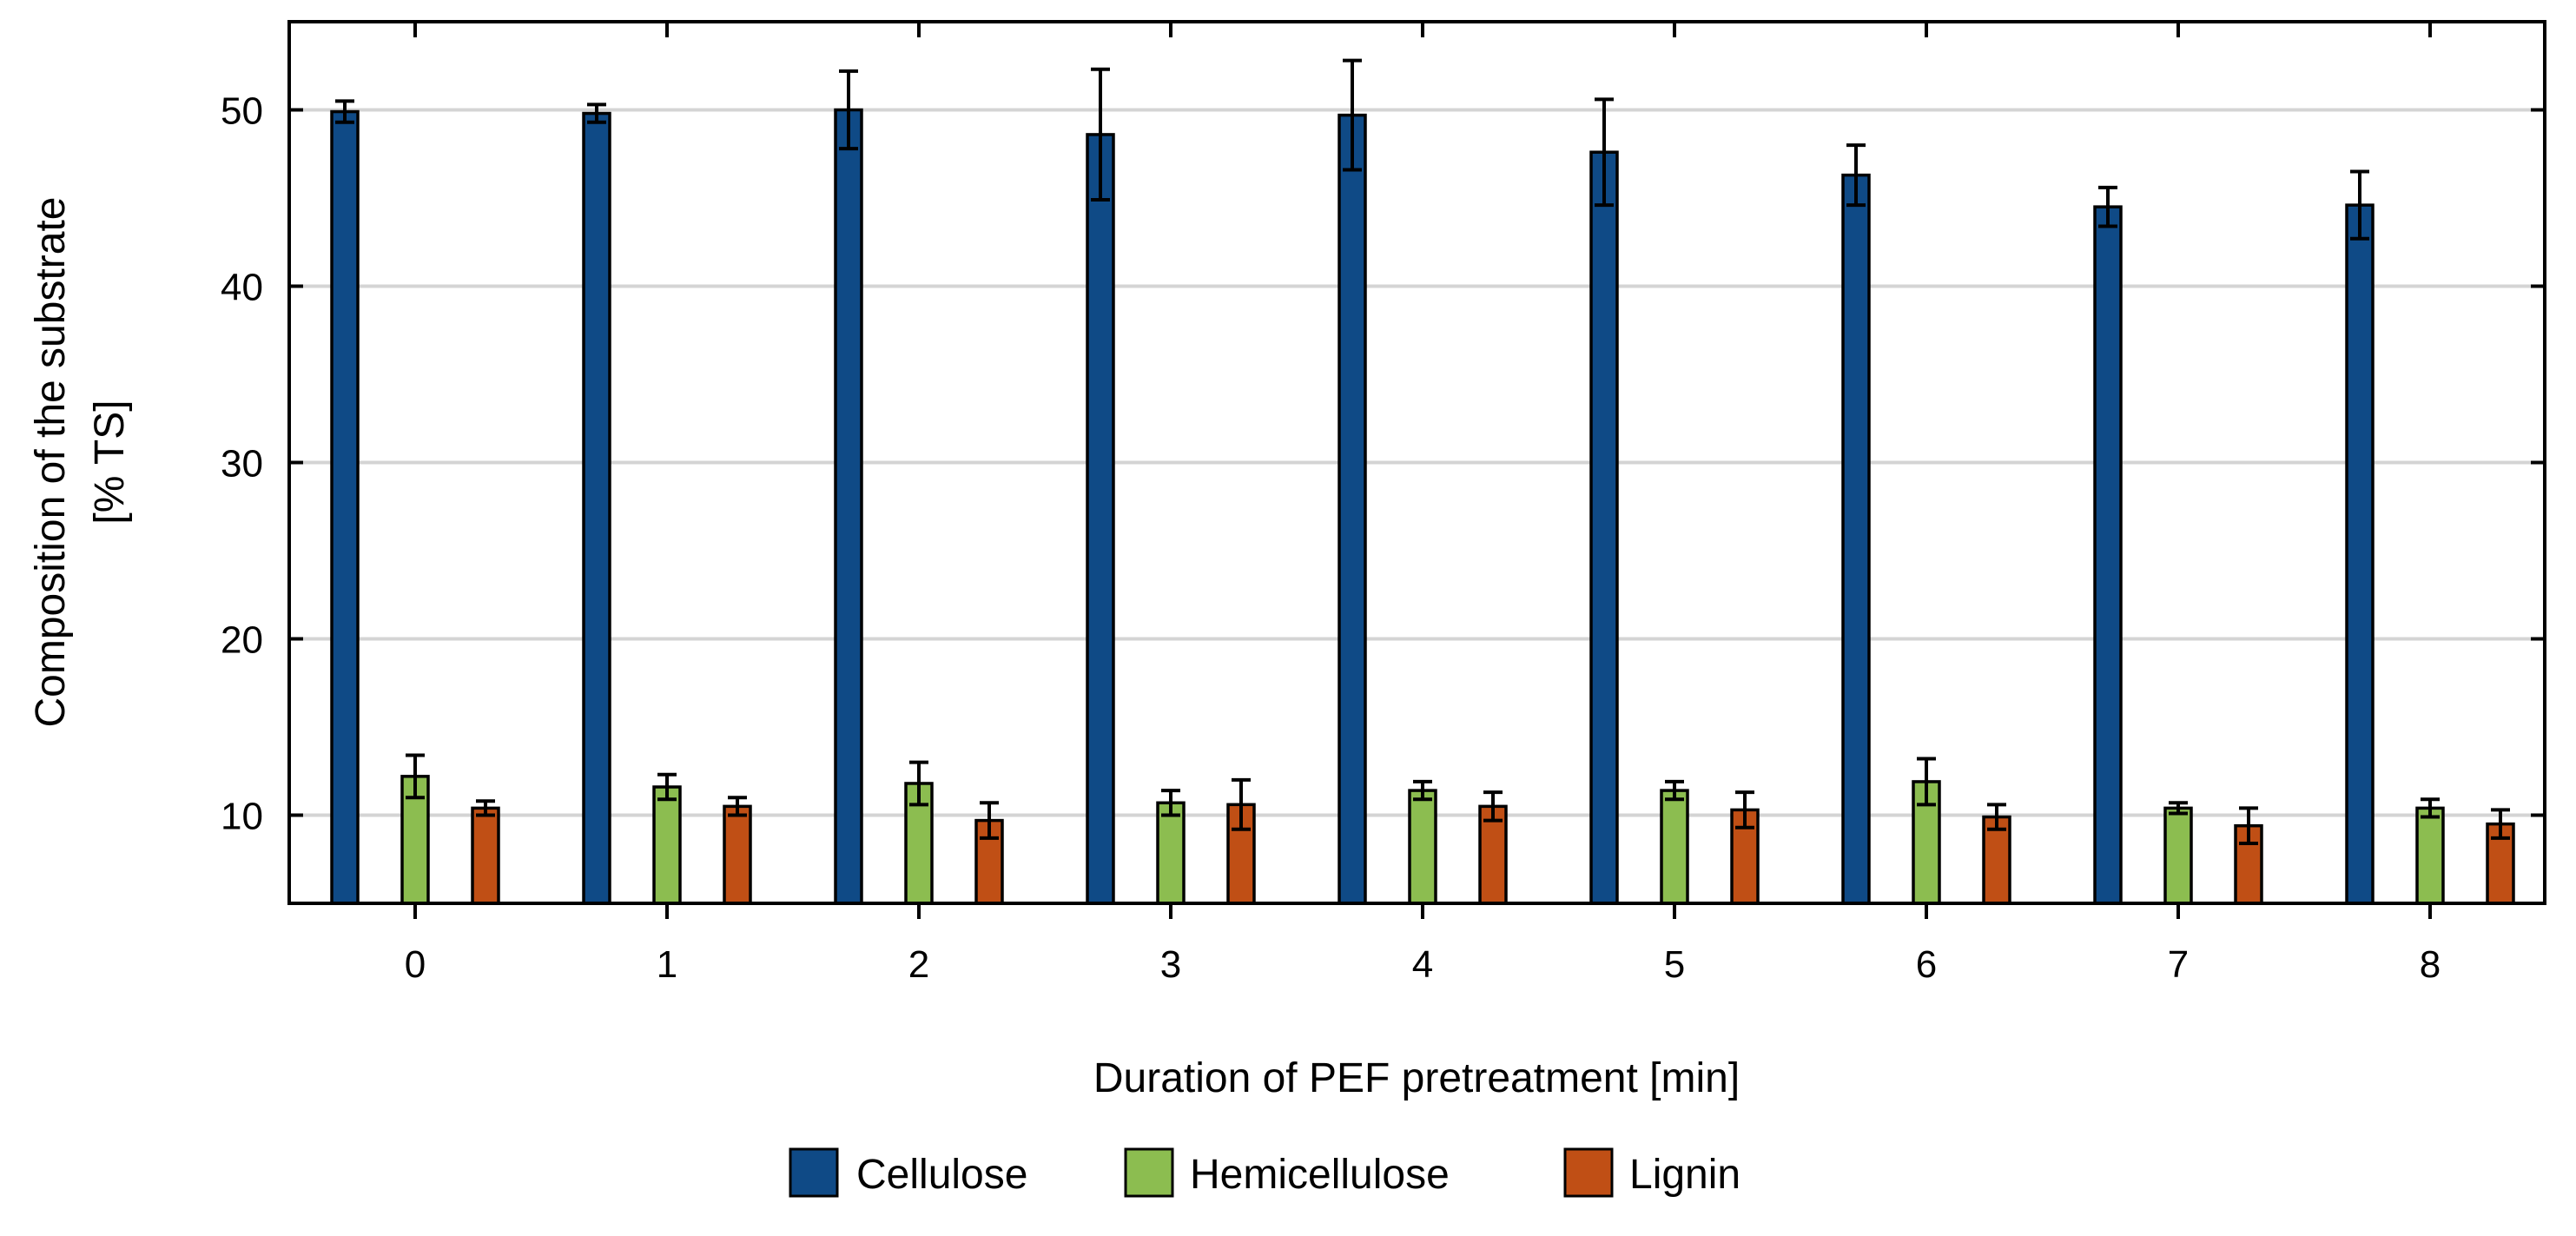 The image size is (2576, 1236). Describe the element at coordinates (80, 462) in the screenshot. I see `y-axis-title: Composition of the substrate [% TS]` at that location.